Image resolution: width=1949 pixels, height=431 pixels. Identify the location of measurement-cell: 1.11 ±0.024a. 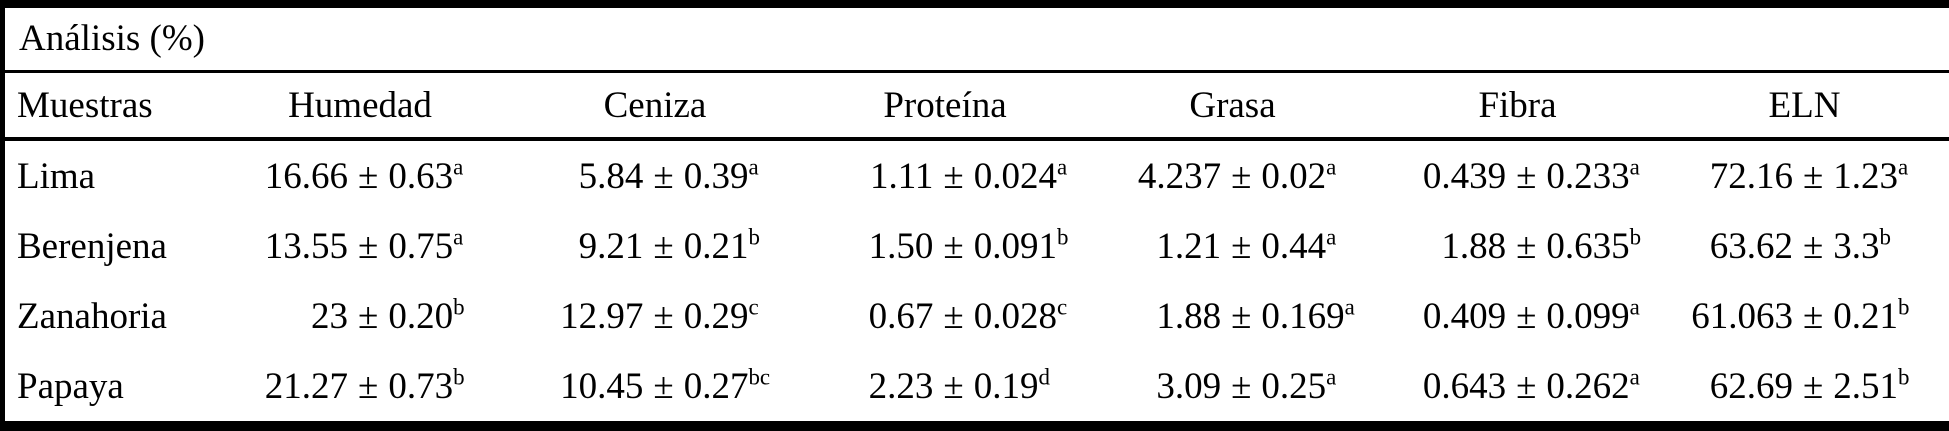
(945, 175).